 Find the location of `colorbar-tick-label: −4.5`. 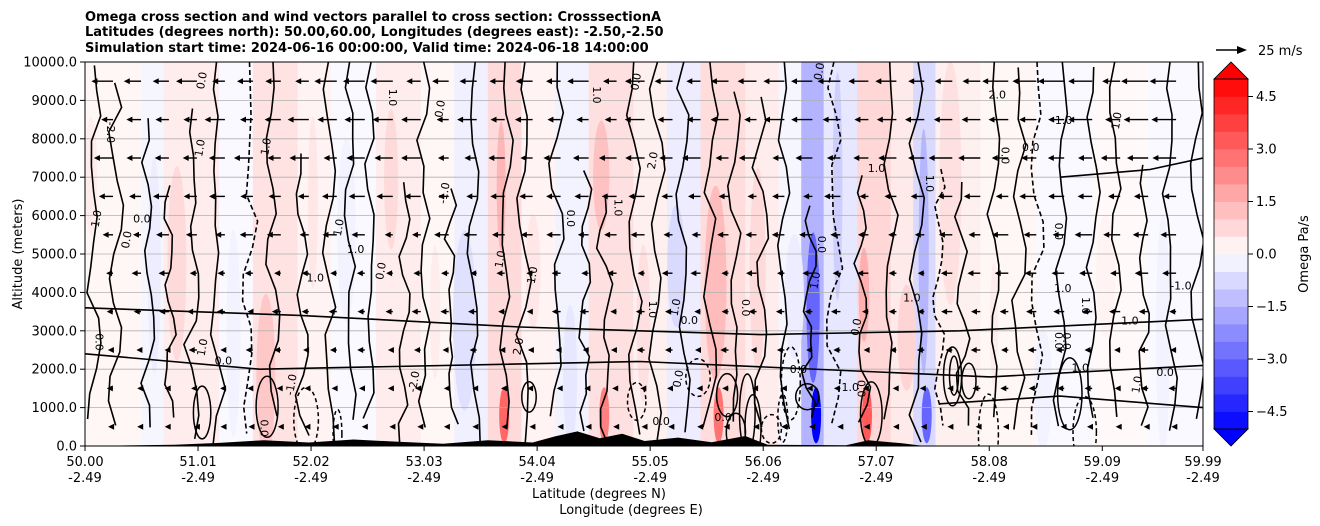

colorbar-tick-label: −4.5 is located at coordinates (1272, 412).